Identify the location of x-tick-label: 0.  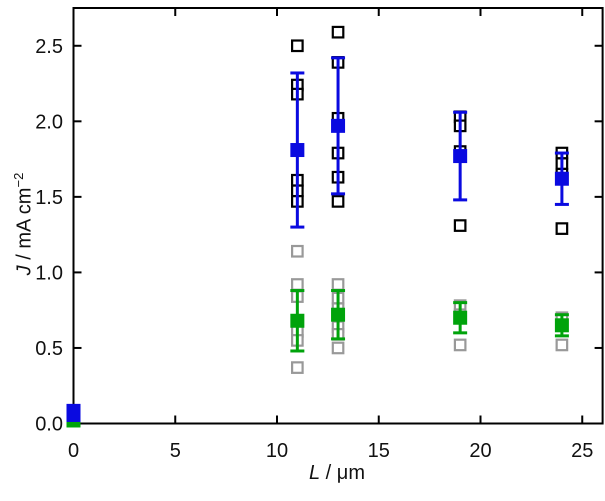
(73, 451).